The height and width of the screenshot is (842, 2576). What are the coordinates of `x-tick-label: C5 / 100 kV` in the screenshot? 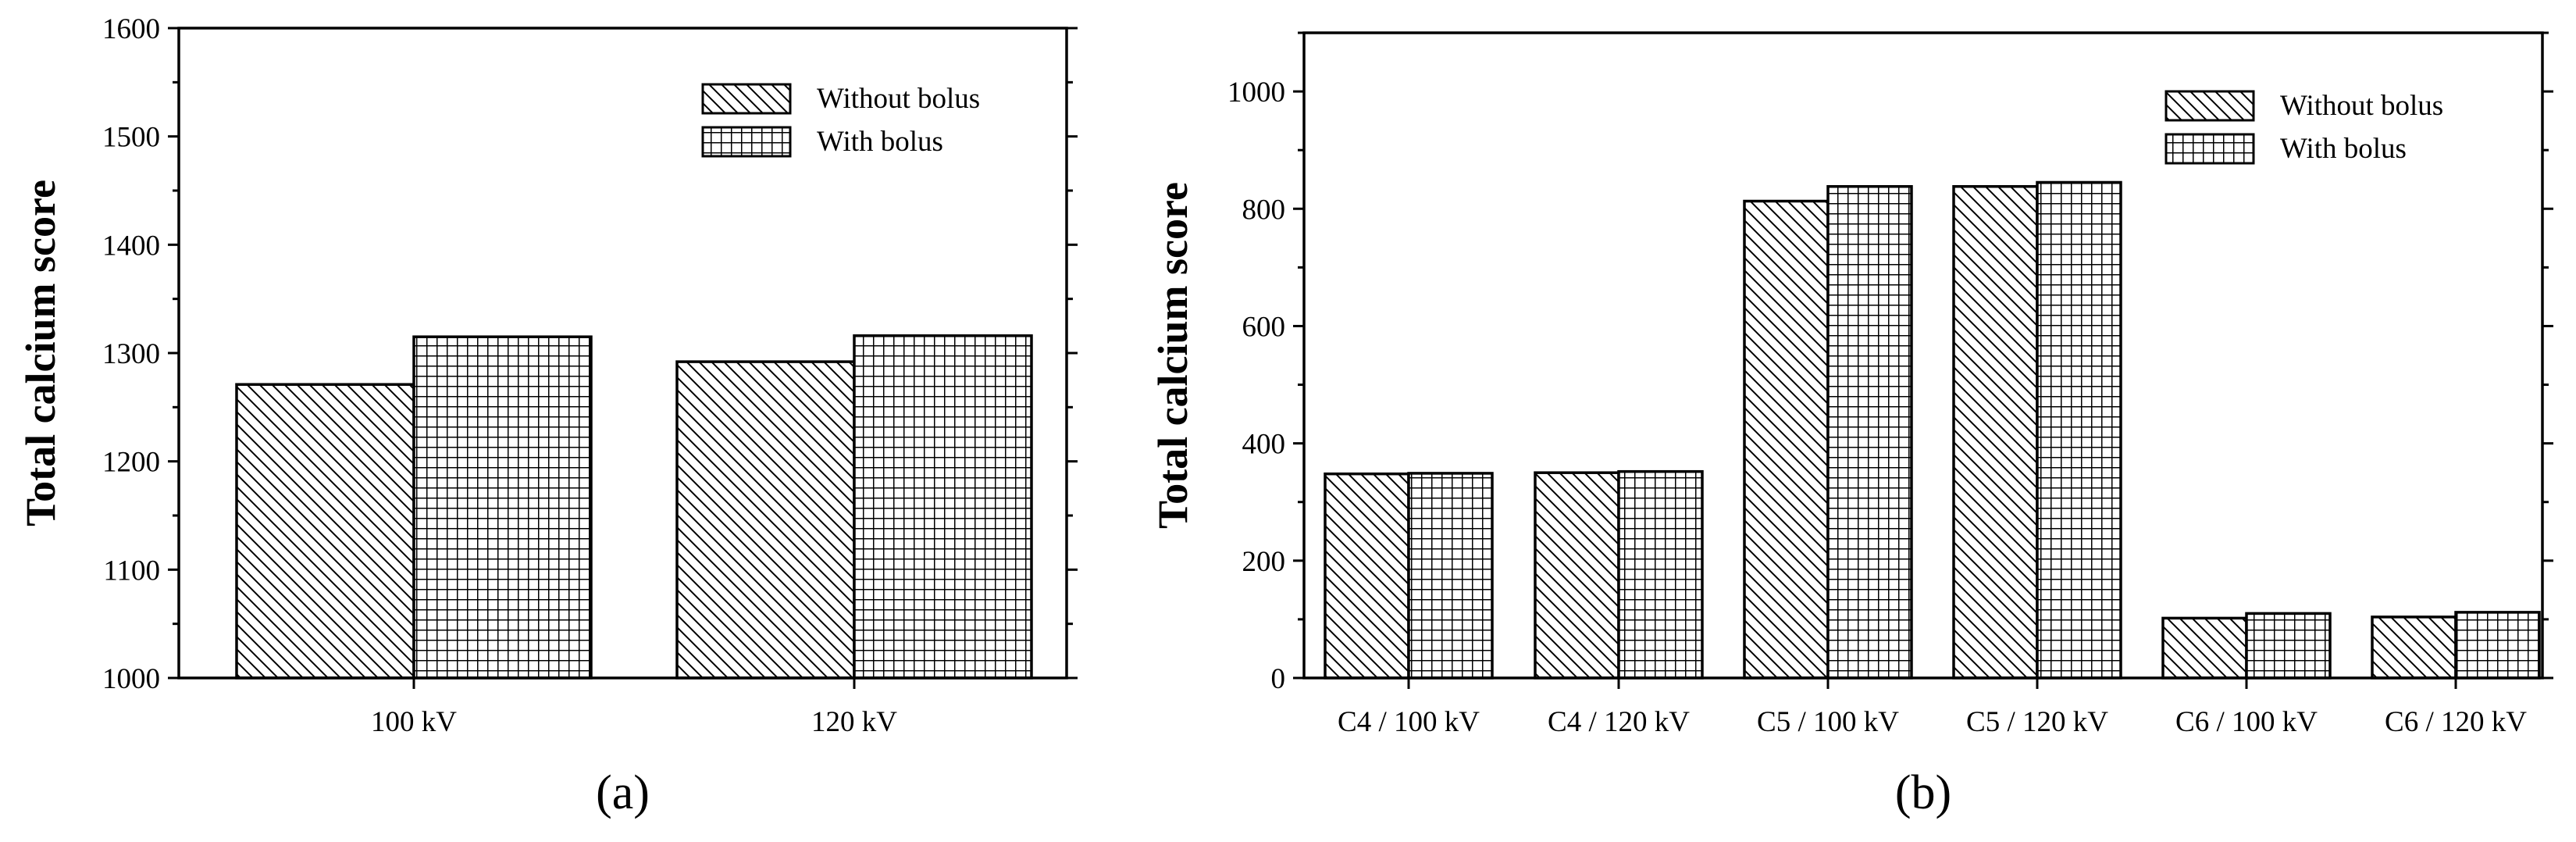 It's located at (1828, 722).